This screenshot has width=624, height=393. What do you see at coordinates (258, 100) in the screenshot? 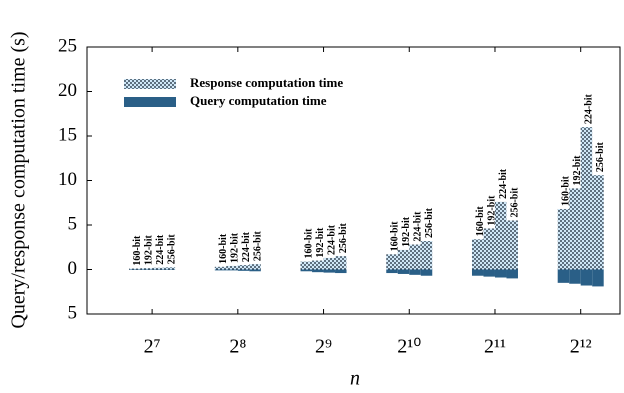
I see `legend-label: Query computation time` at bounding box center [258, 100].